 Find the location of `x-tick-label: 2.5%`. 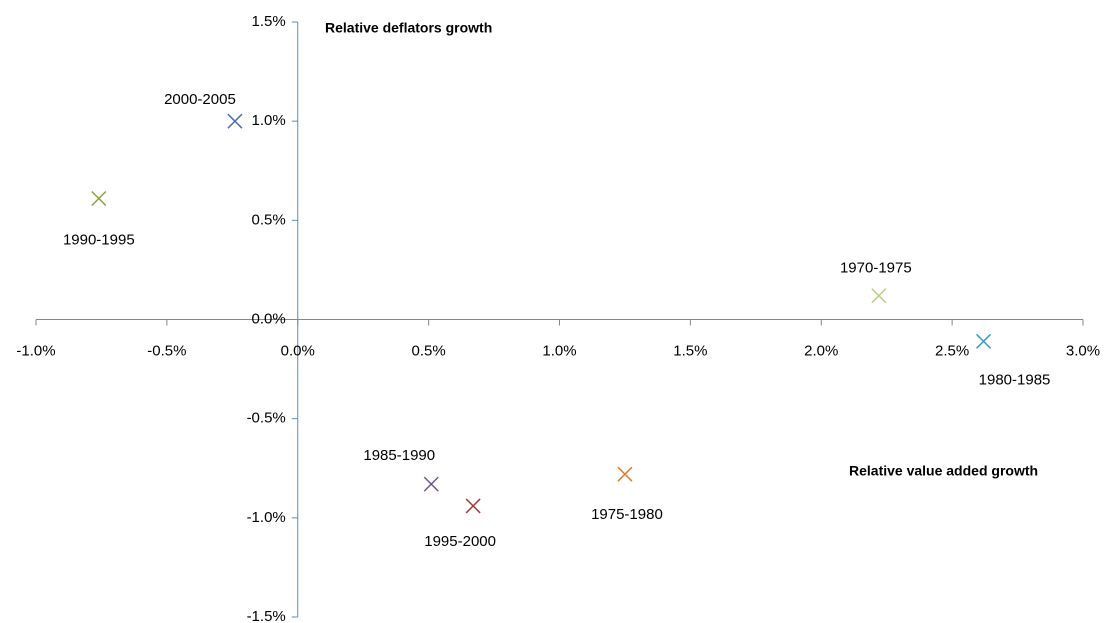

x-tick-label: 2.5% is located at coordinates (952, 350).